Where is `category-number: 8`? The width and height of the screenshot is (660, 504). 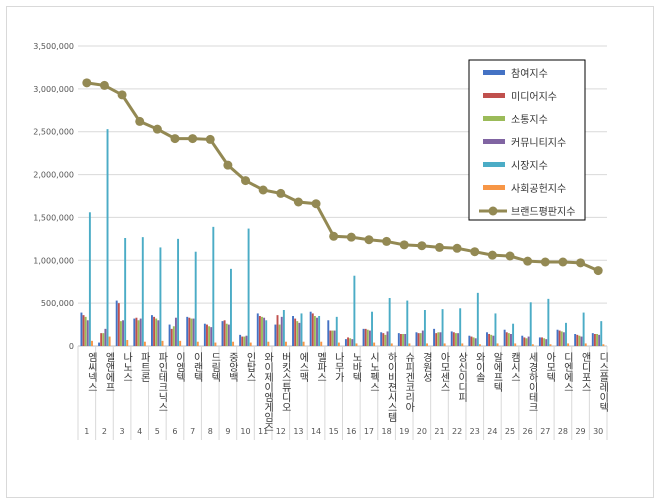
category-number: 8 is located at coordinates (210, 431).